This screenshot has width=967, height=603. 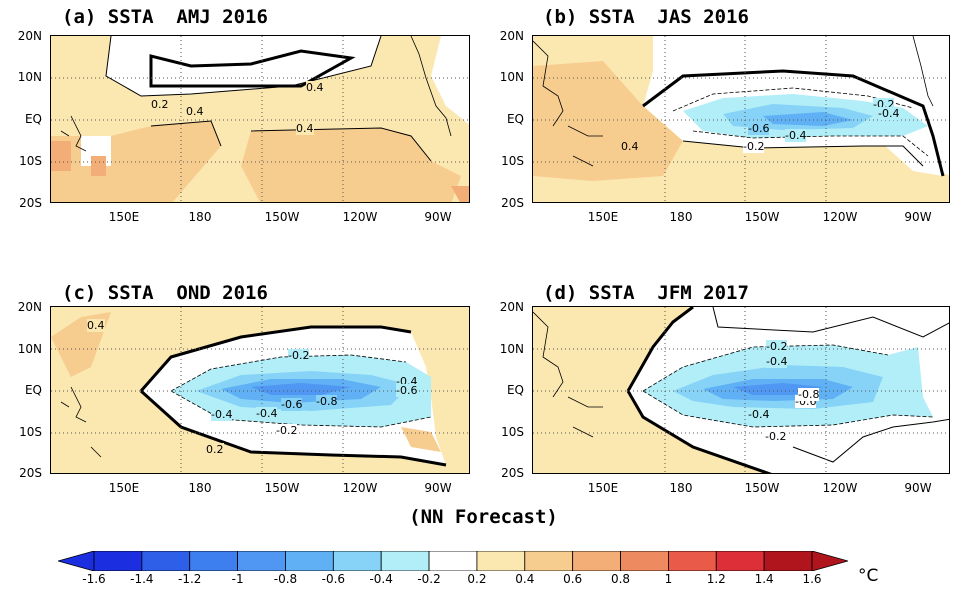 I want to click on colorbar-tick-label: 0.2, so click(x=477, y=579).